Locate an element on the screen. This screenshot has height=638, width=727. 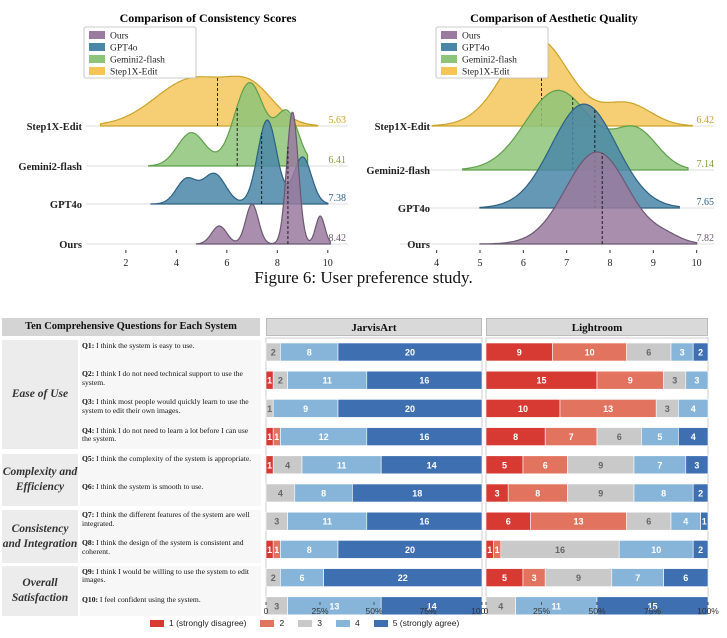
x-tick-label: 25% is located at coordinates (319, 611).